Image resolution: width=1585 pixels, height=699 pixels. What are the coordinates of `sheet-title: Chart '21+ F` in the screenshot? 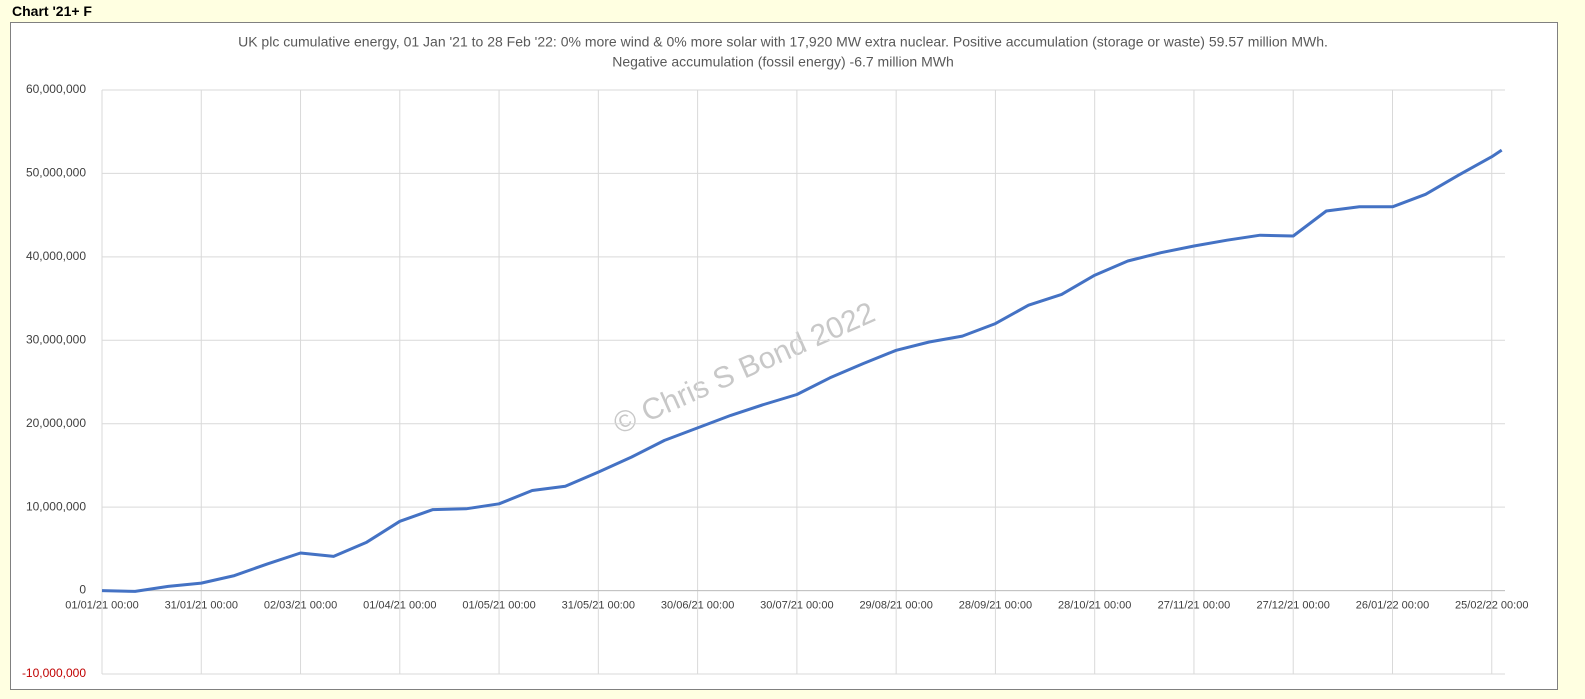 It's located at (52, 11).